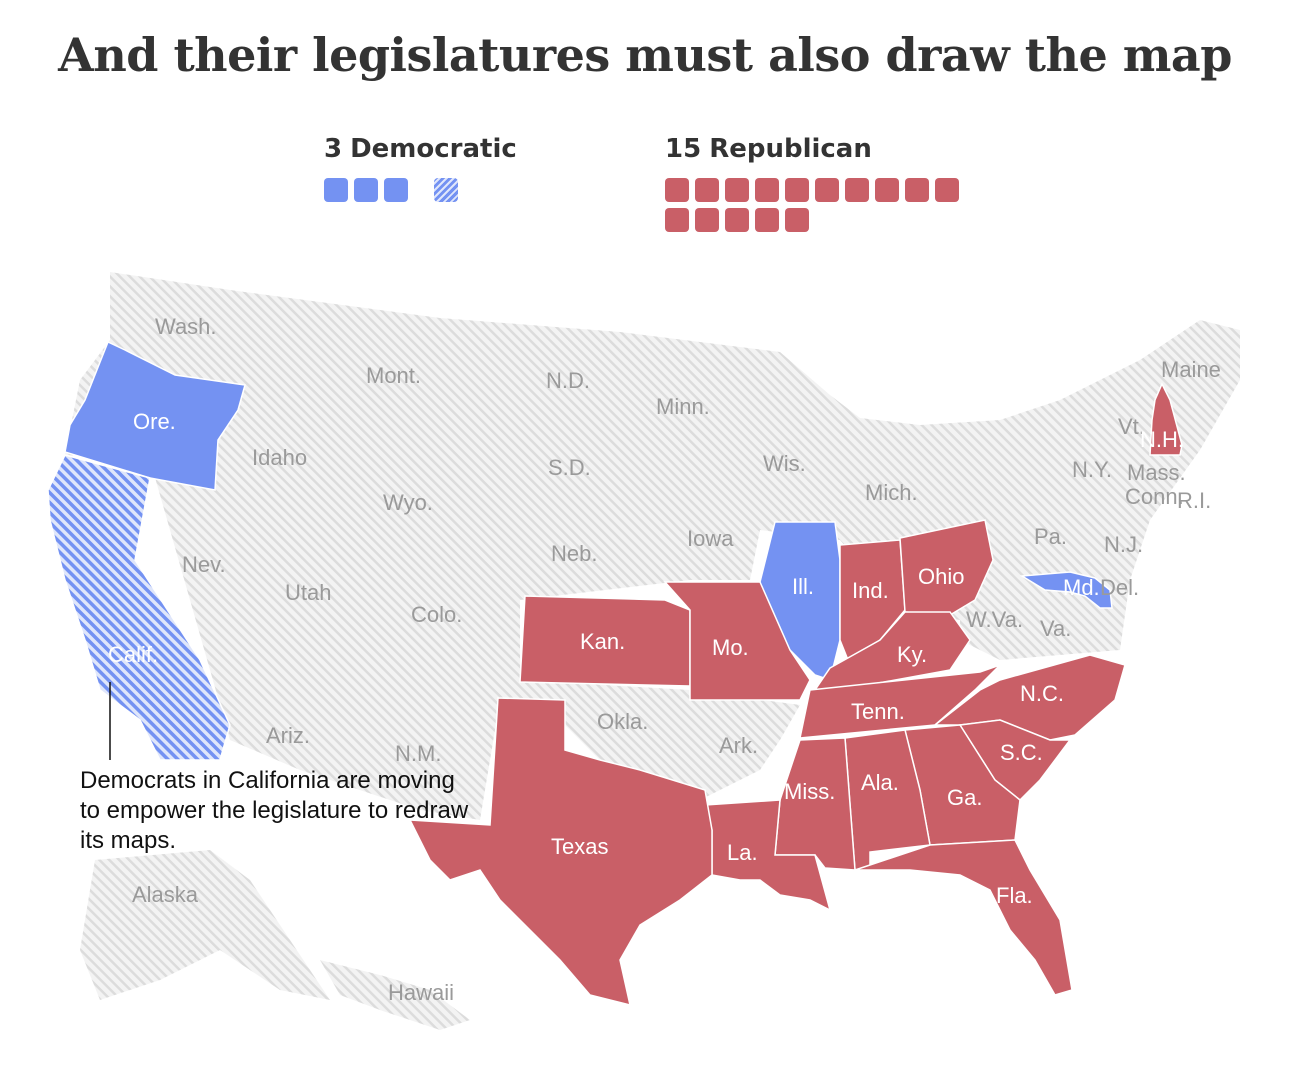  What do you see at coordinates (1042, 693) in the screenshot?
I see `label-nc: N.C.` at bounding box center [1042, 693].